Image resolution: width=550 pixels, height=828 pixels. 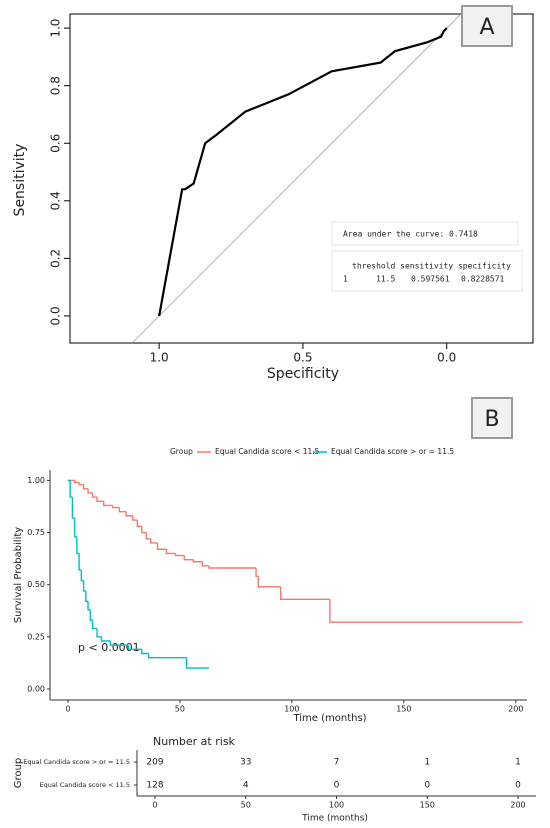 I want to click on p-value: p < 0.0001, so click(x=109, y=647).